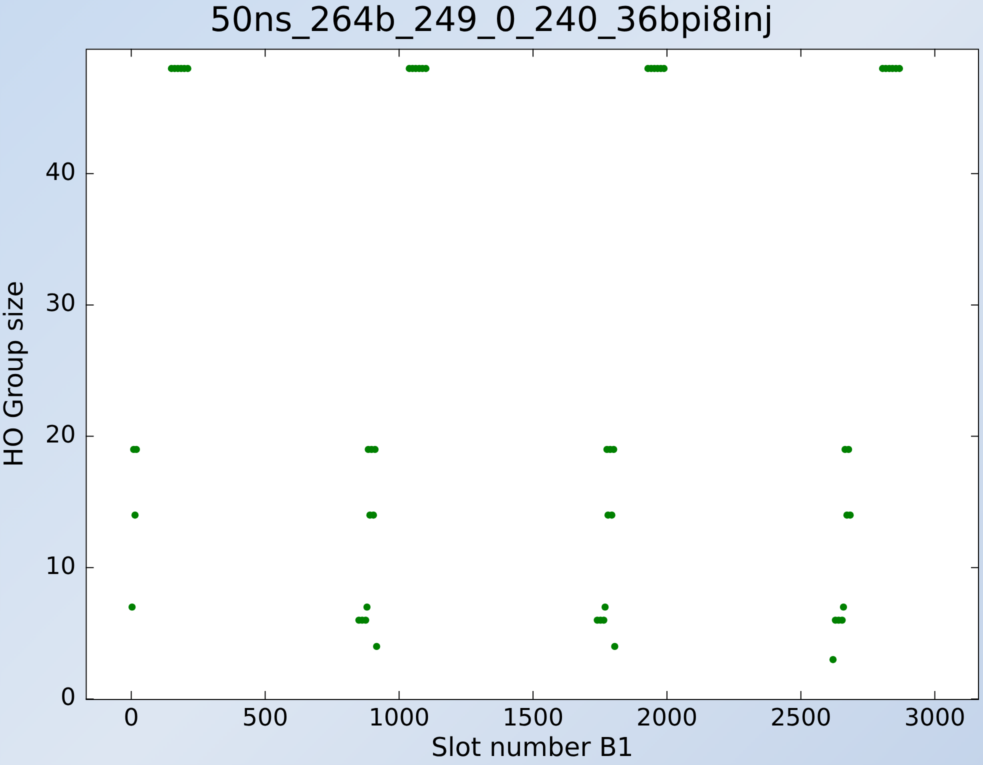 Image resolution: width=983 pixels, height=765 pixels. I want to click on x-tick-label: 1000, so click(399, 718).